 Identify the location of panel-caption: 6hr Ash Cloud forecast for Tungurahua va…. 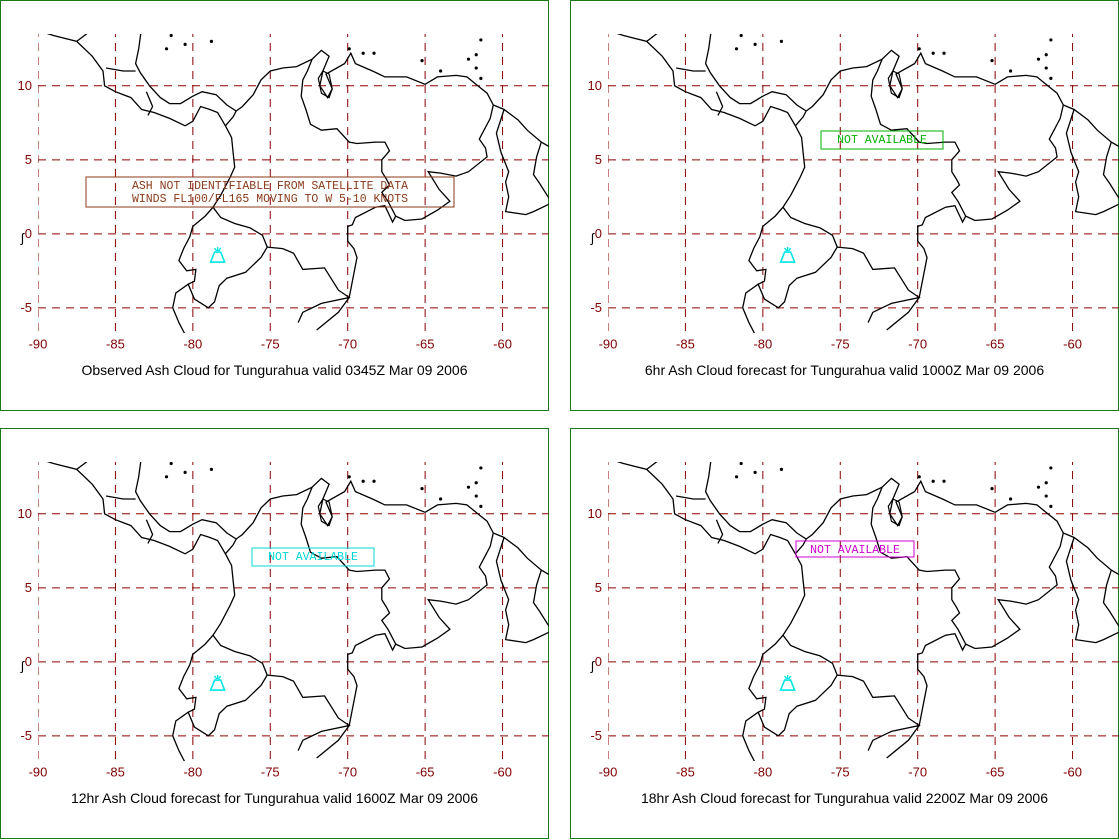
(844, 370).